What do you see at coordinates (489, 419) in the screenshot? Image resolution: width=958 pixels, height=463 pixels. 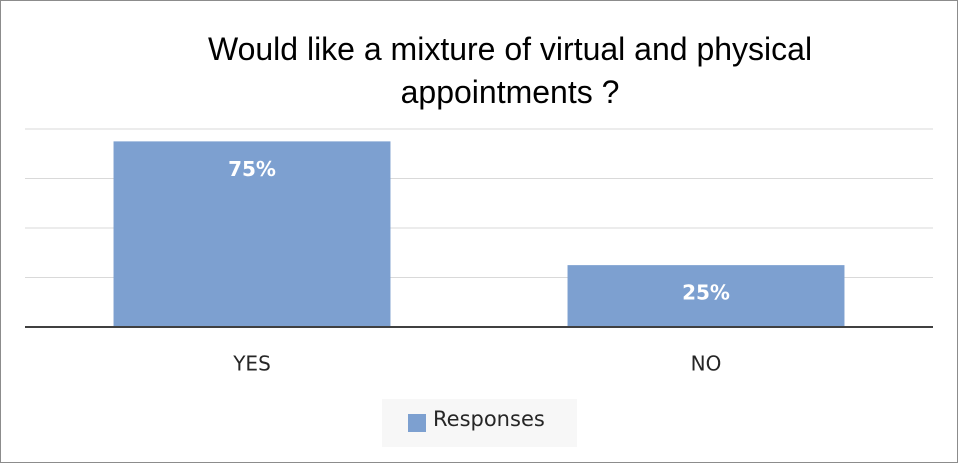 I see `legend-label: Responses` at bounding box center [489, 419].